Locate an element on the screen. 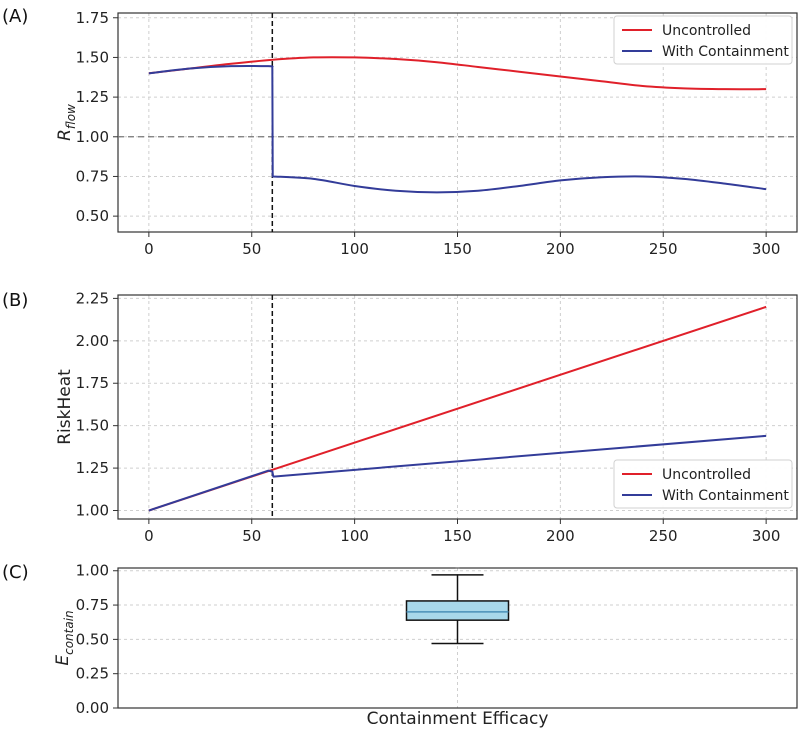 This screenshot has width=800, height=730. panel-b-ytick-label: 1.75 is located at coordinates (92, 383).